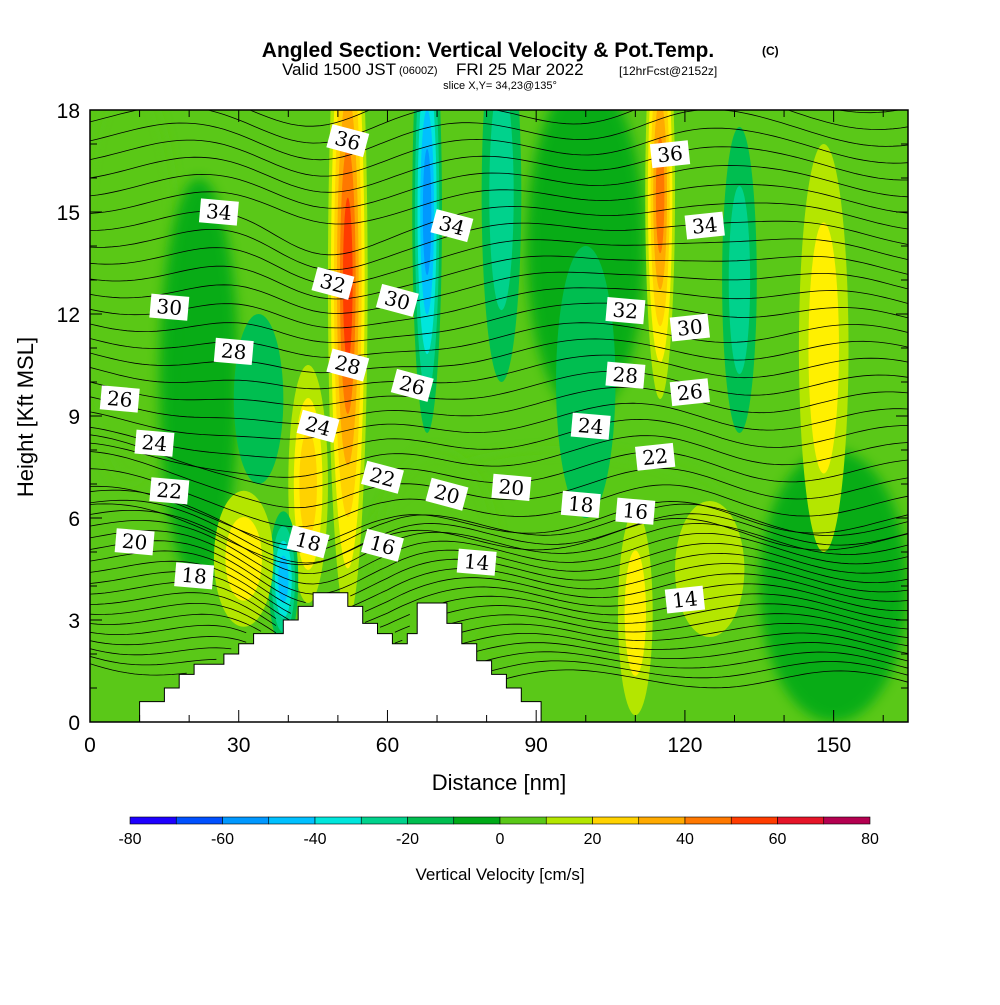 This screenshot has height=1005, width=1000. What do you see at coordinates (74, 417) in the screenshot?
I see `y-tick-label: 9` at bounding box center [74, 417].